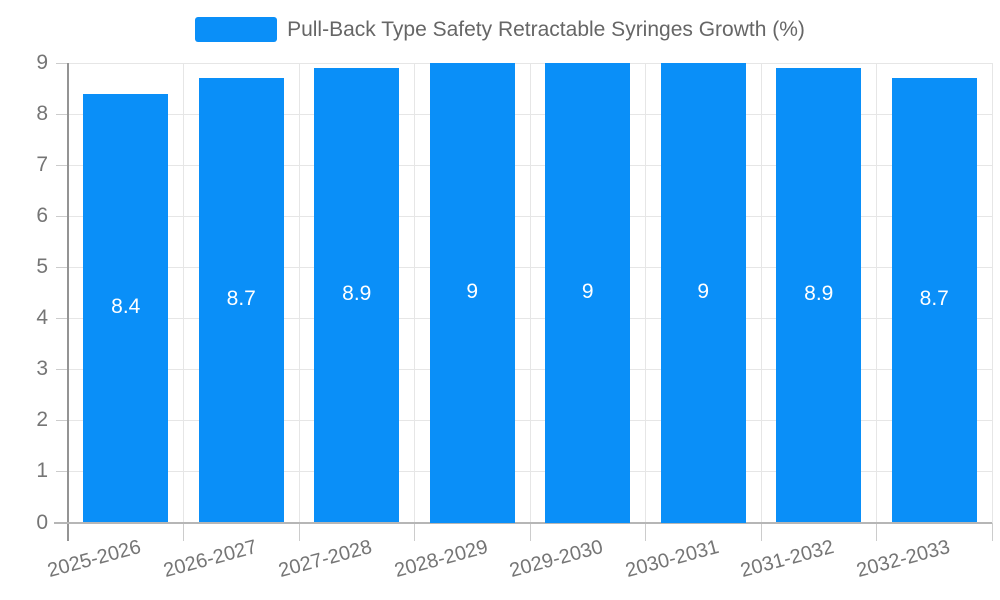  Describe the element at coordinates (236, 29) in the screenshot. I see `legend-swatch` at that location.